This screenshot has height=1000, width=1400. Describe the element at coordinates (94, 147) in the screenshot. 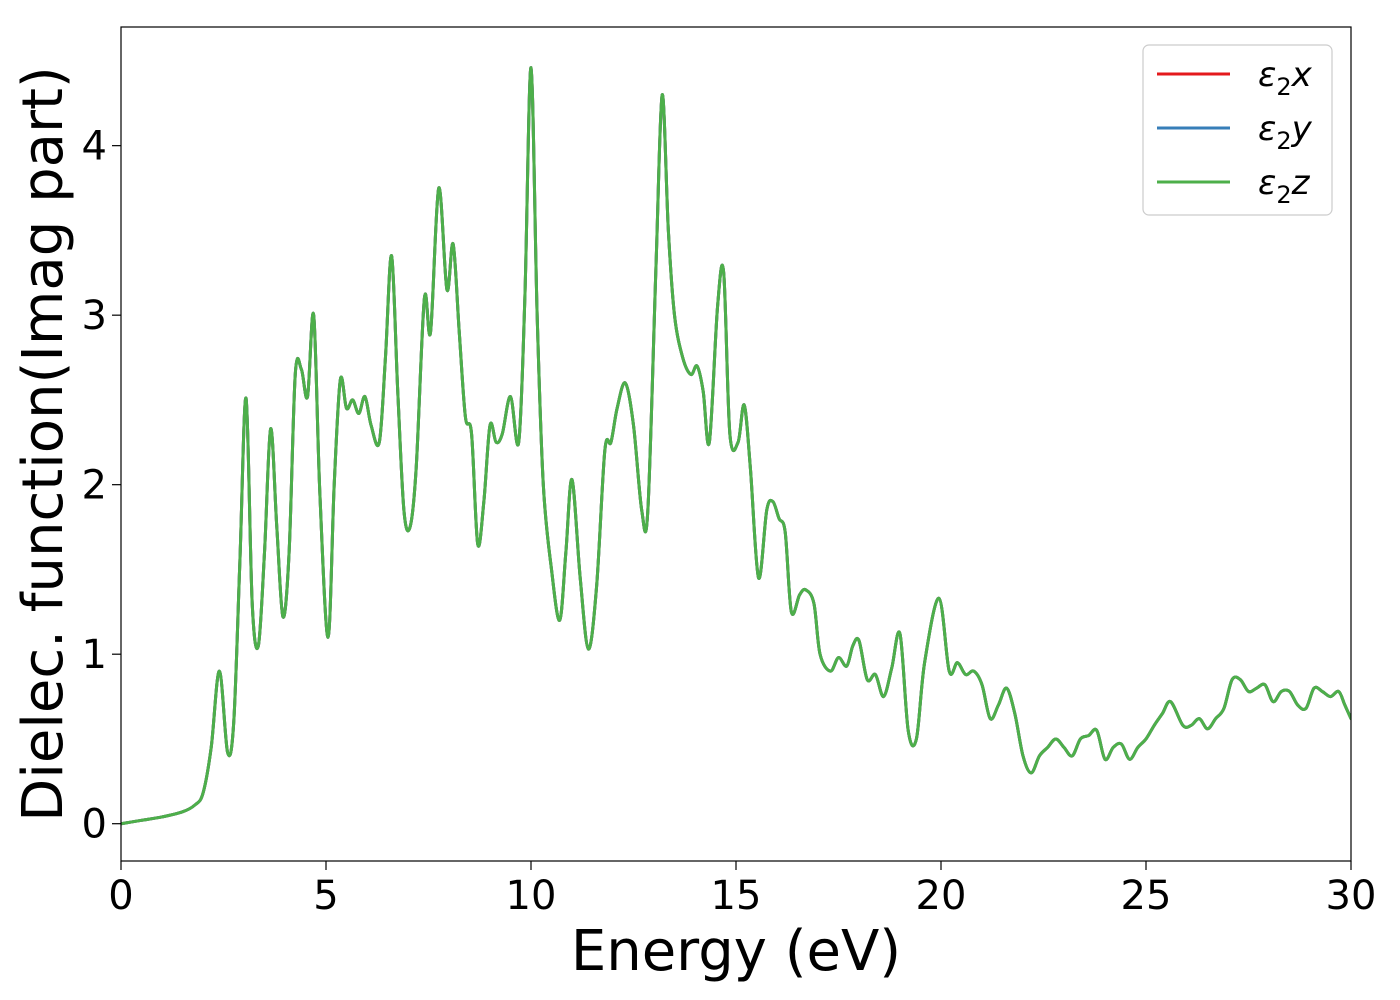

I see `y-tick-label: 4` at that location.